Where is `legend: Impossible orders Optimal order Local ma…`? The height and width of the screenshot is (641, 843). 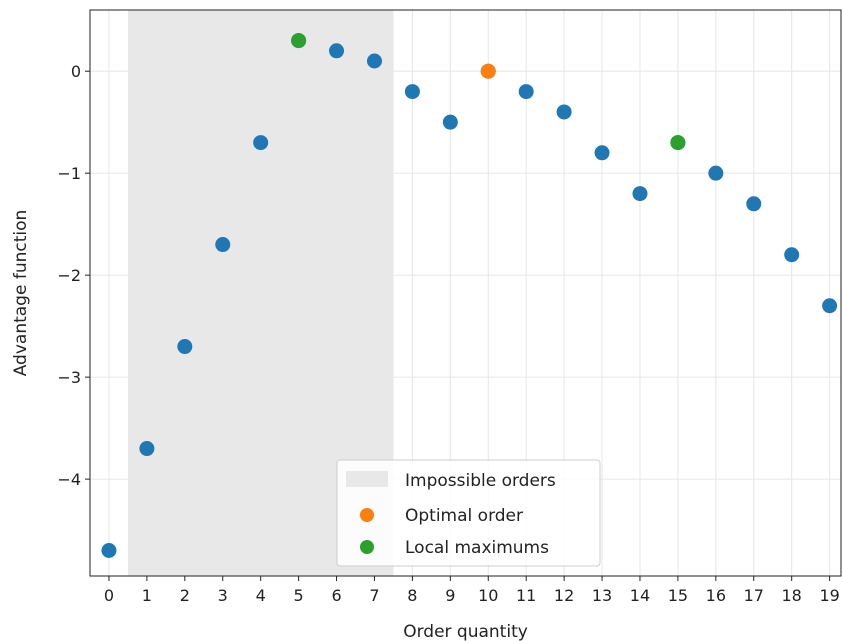
legend: Impossible orders Optimal order Local ma… is located at coordinates (468, 513).